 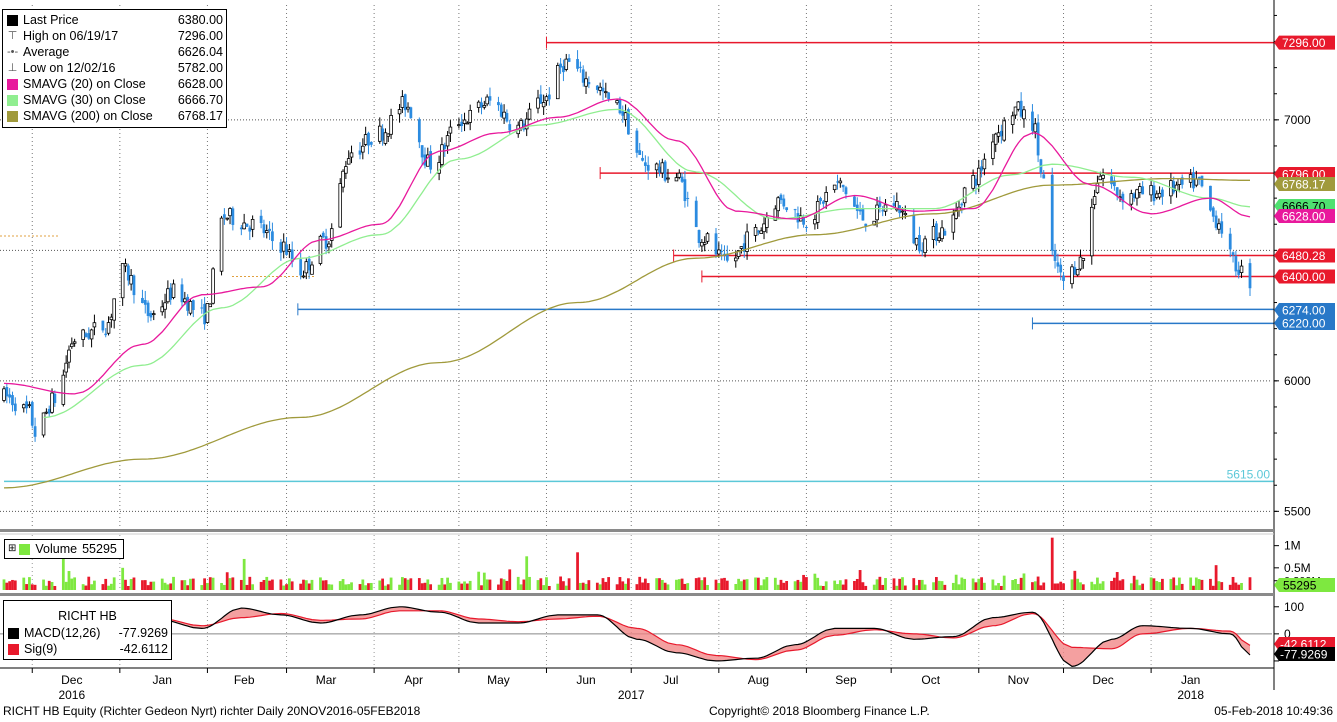 What do you see at coordinates (1304, 217) in the screenshot?
I see `price-marker-label: 6628.00` at bounding box center [1304, 217].